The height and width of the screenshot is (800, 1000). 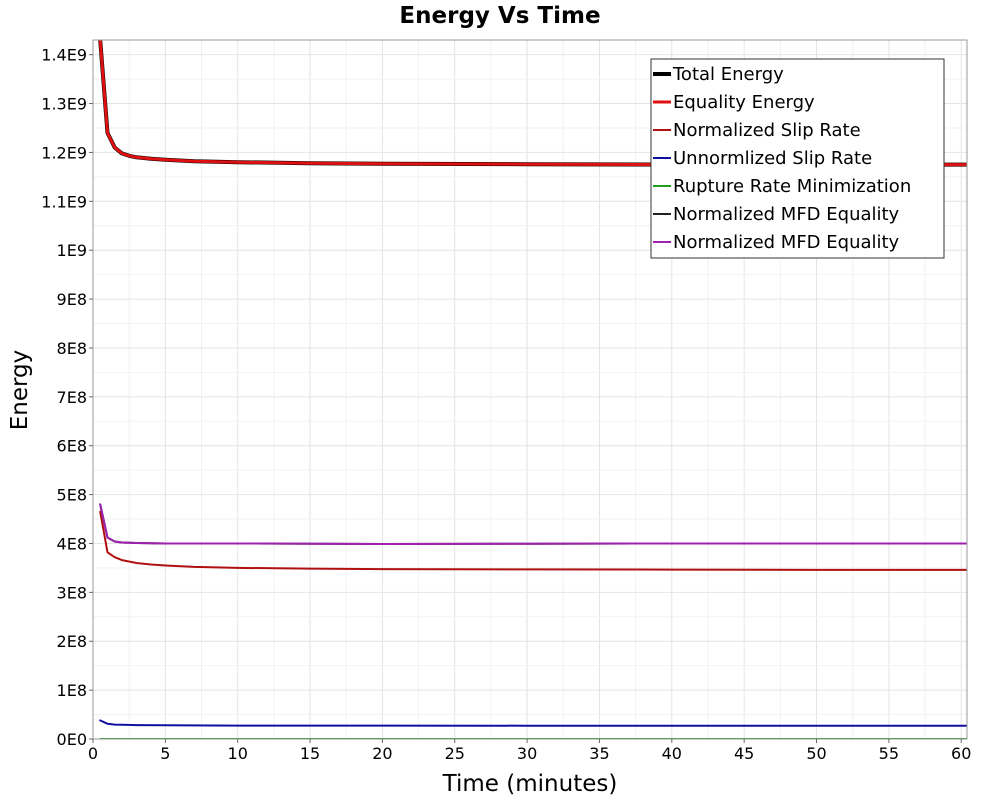 I want to click on y-tick-label: 3E8, so click(x=72, y=592).